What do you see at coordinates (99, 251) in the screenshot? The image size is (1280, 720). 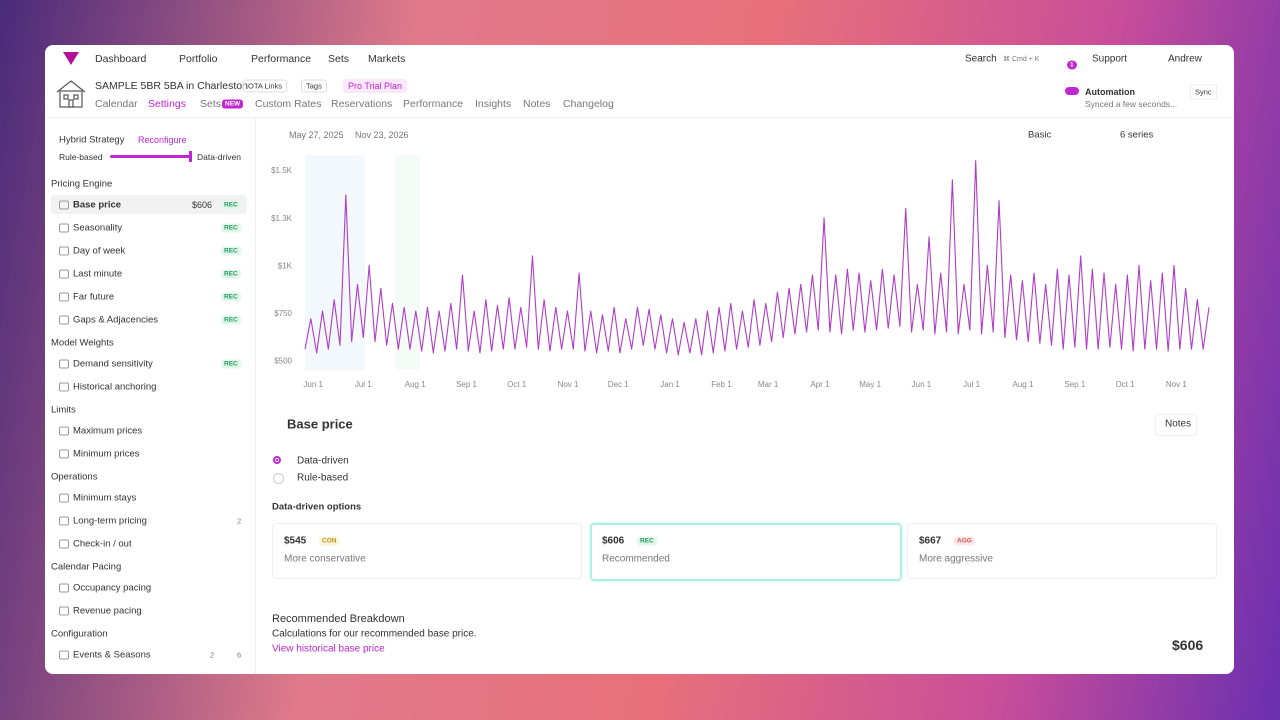 I see `sidebar-item: Day of week` at bounding box center [99, 251].